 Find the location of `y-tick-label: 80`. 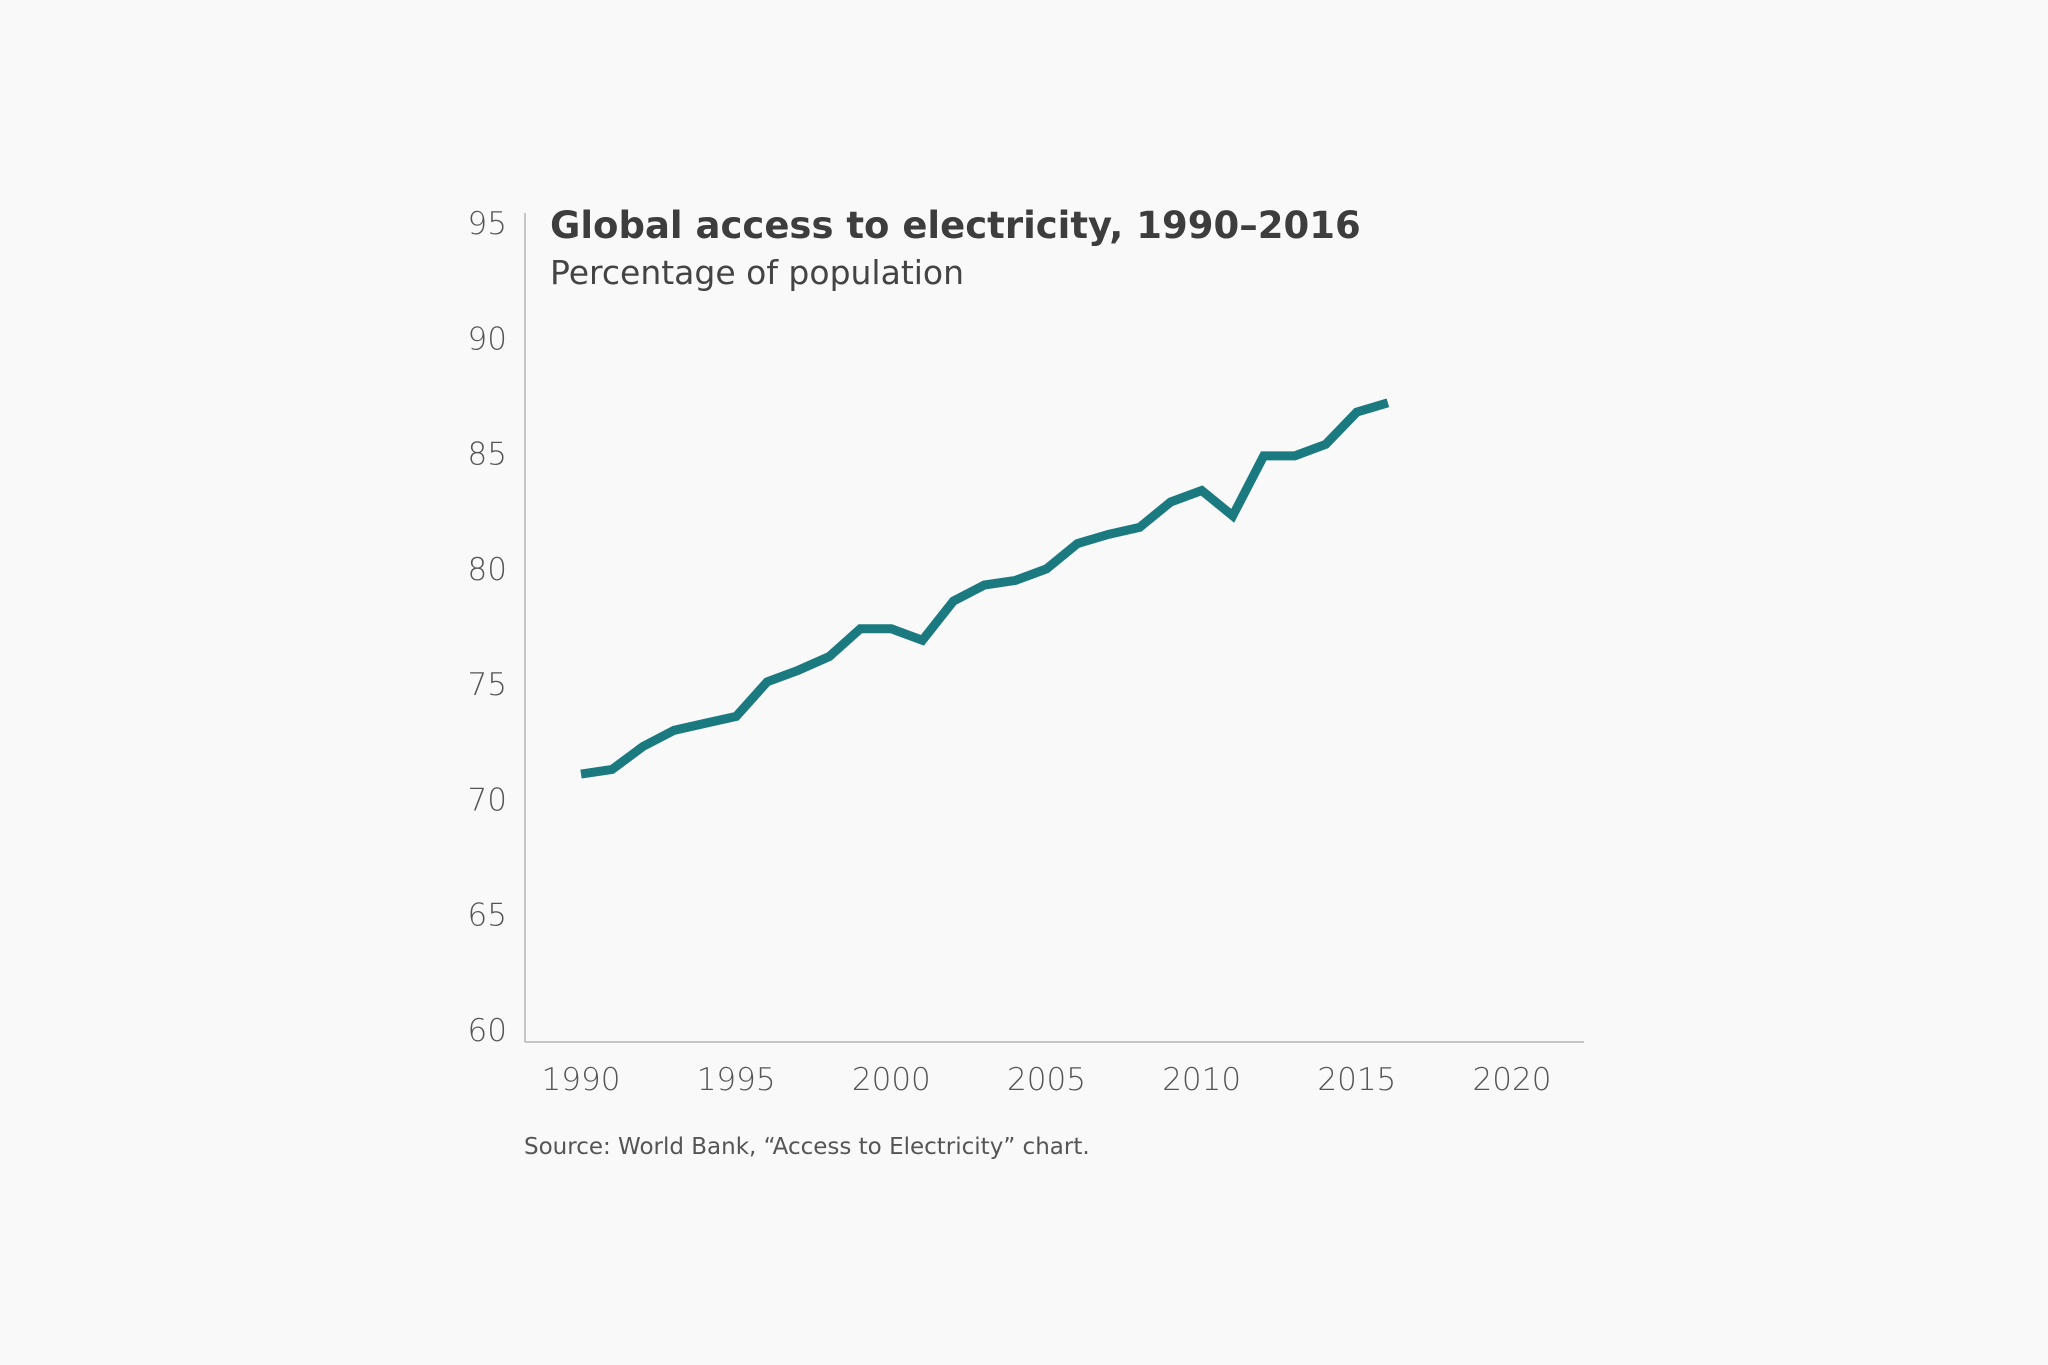

y-tick-label: 80 is located at coordinates (487, 570).